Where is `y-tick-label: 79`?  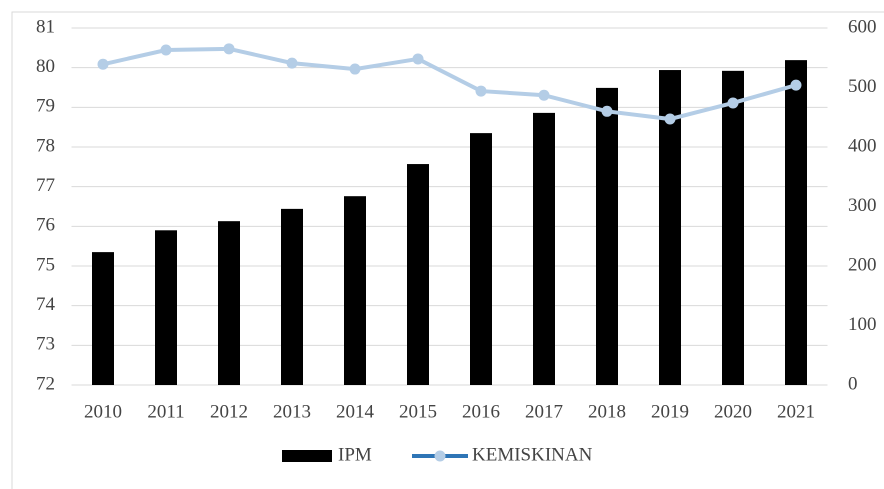
y-tick-label: 79 is located at coordinates (45, 106).